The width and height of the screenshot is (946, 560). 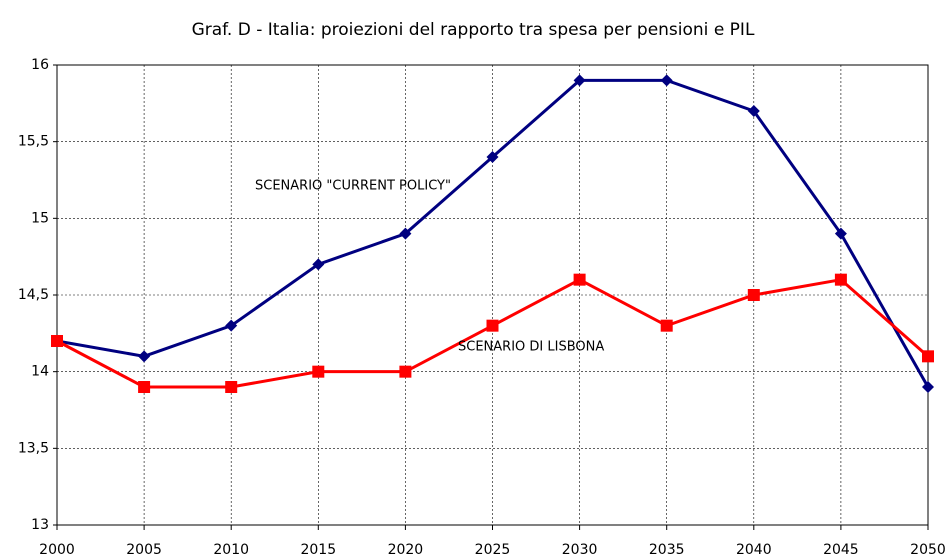 What do you see at coordinates (144, 550) in the screenshot?
I see `x-tick-label: 2005` at bounding box center [144, 550].